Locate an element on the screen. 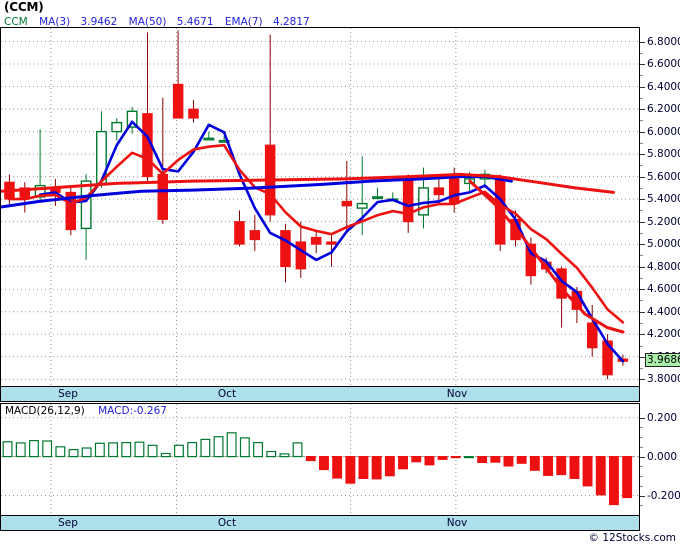 The width and height of the screenshot is (680, 546). last-price-tag: 3.9686 is located at coordinates (662, 360).